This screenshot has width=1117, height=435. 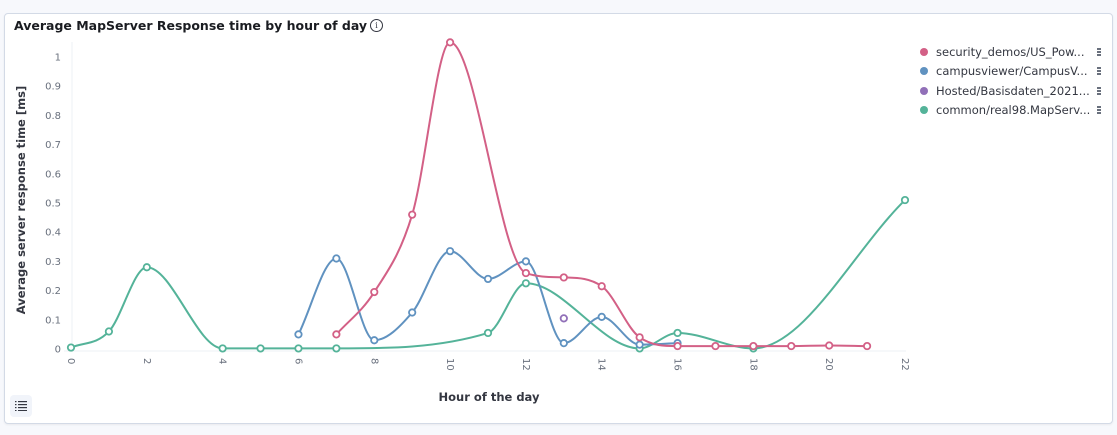 What do you see at coordinates (489, 397) in the screenshot?
I see `x-axis-title: Hour of the day` at bounding box center [489, 397].